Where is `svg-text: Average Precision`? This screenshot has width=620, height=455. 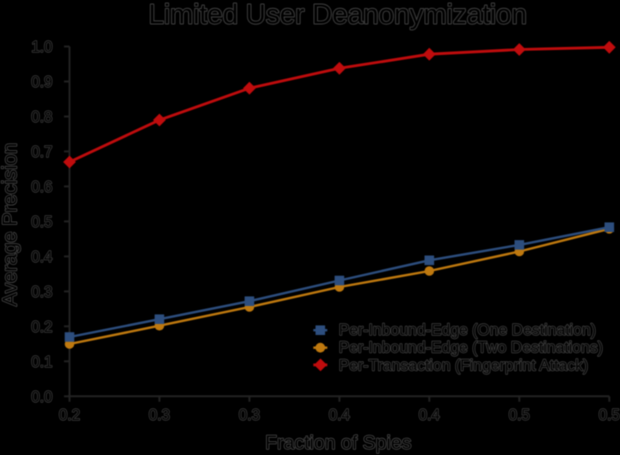
svg-text: Average Precision is located at coordinates (10, 224).